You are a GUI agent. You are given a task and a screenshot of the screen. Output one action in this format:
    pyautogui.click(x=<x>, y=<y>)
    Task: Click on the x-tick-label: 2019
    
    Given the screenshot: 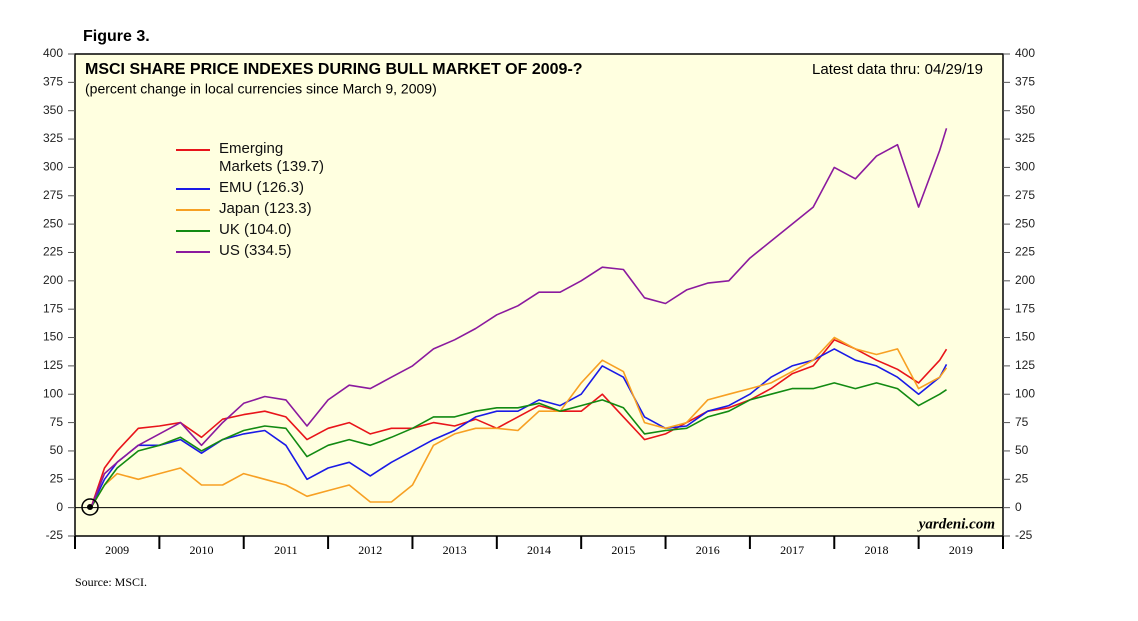 What is the action you would take?
    pyautogui.click(x=961, y=550)
    